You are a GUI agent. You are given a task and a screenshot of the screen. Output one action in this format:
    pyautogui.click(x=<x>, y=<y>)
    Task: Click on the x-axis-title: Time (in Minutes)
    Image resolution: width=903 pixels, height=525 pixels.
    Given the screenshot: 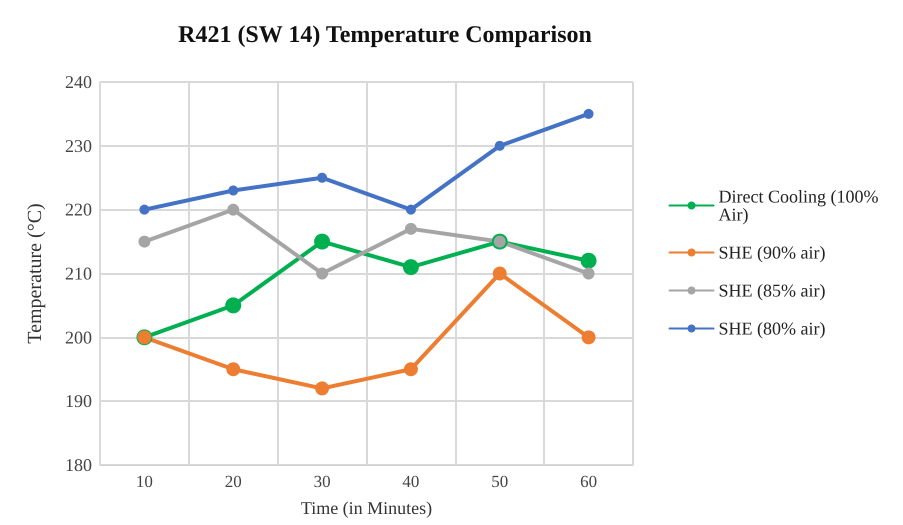 What is the action you would take?
    pyautogui.click(x=366, y=508)
    